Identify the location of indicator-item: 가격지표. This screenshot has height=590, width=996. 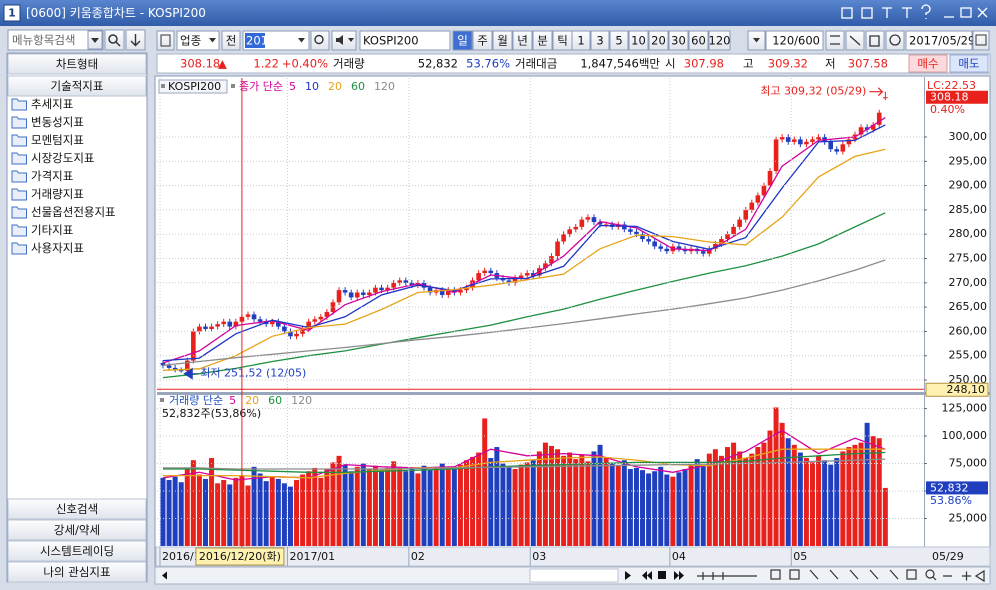
(52, 176).